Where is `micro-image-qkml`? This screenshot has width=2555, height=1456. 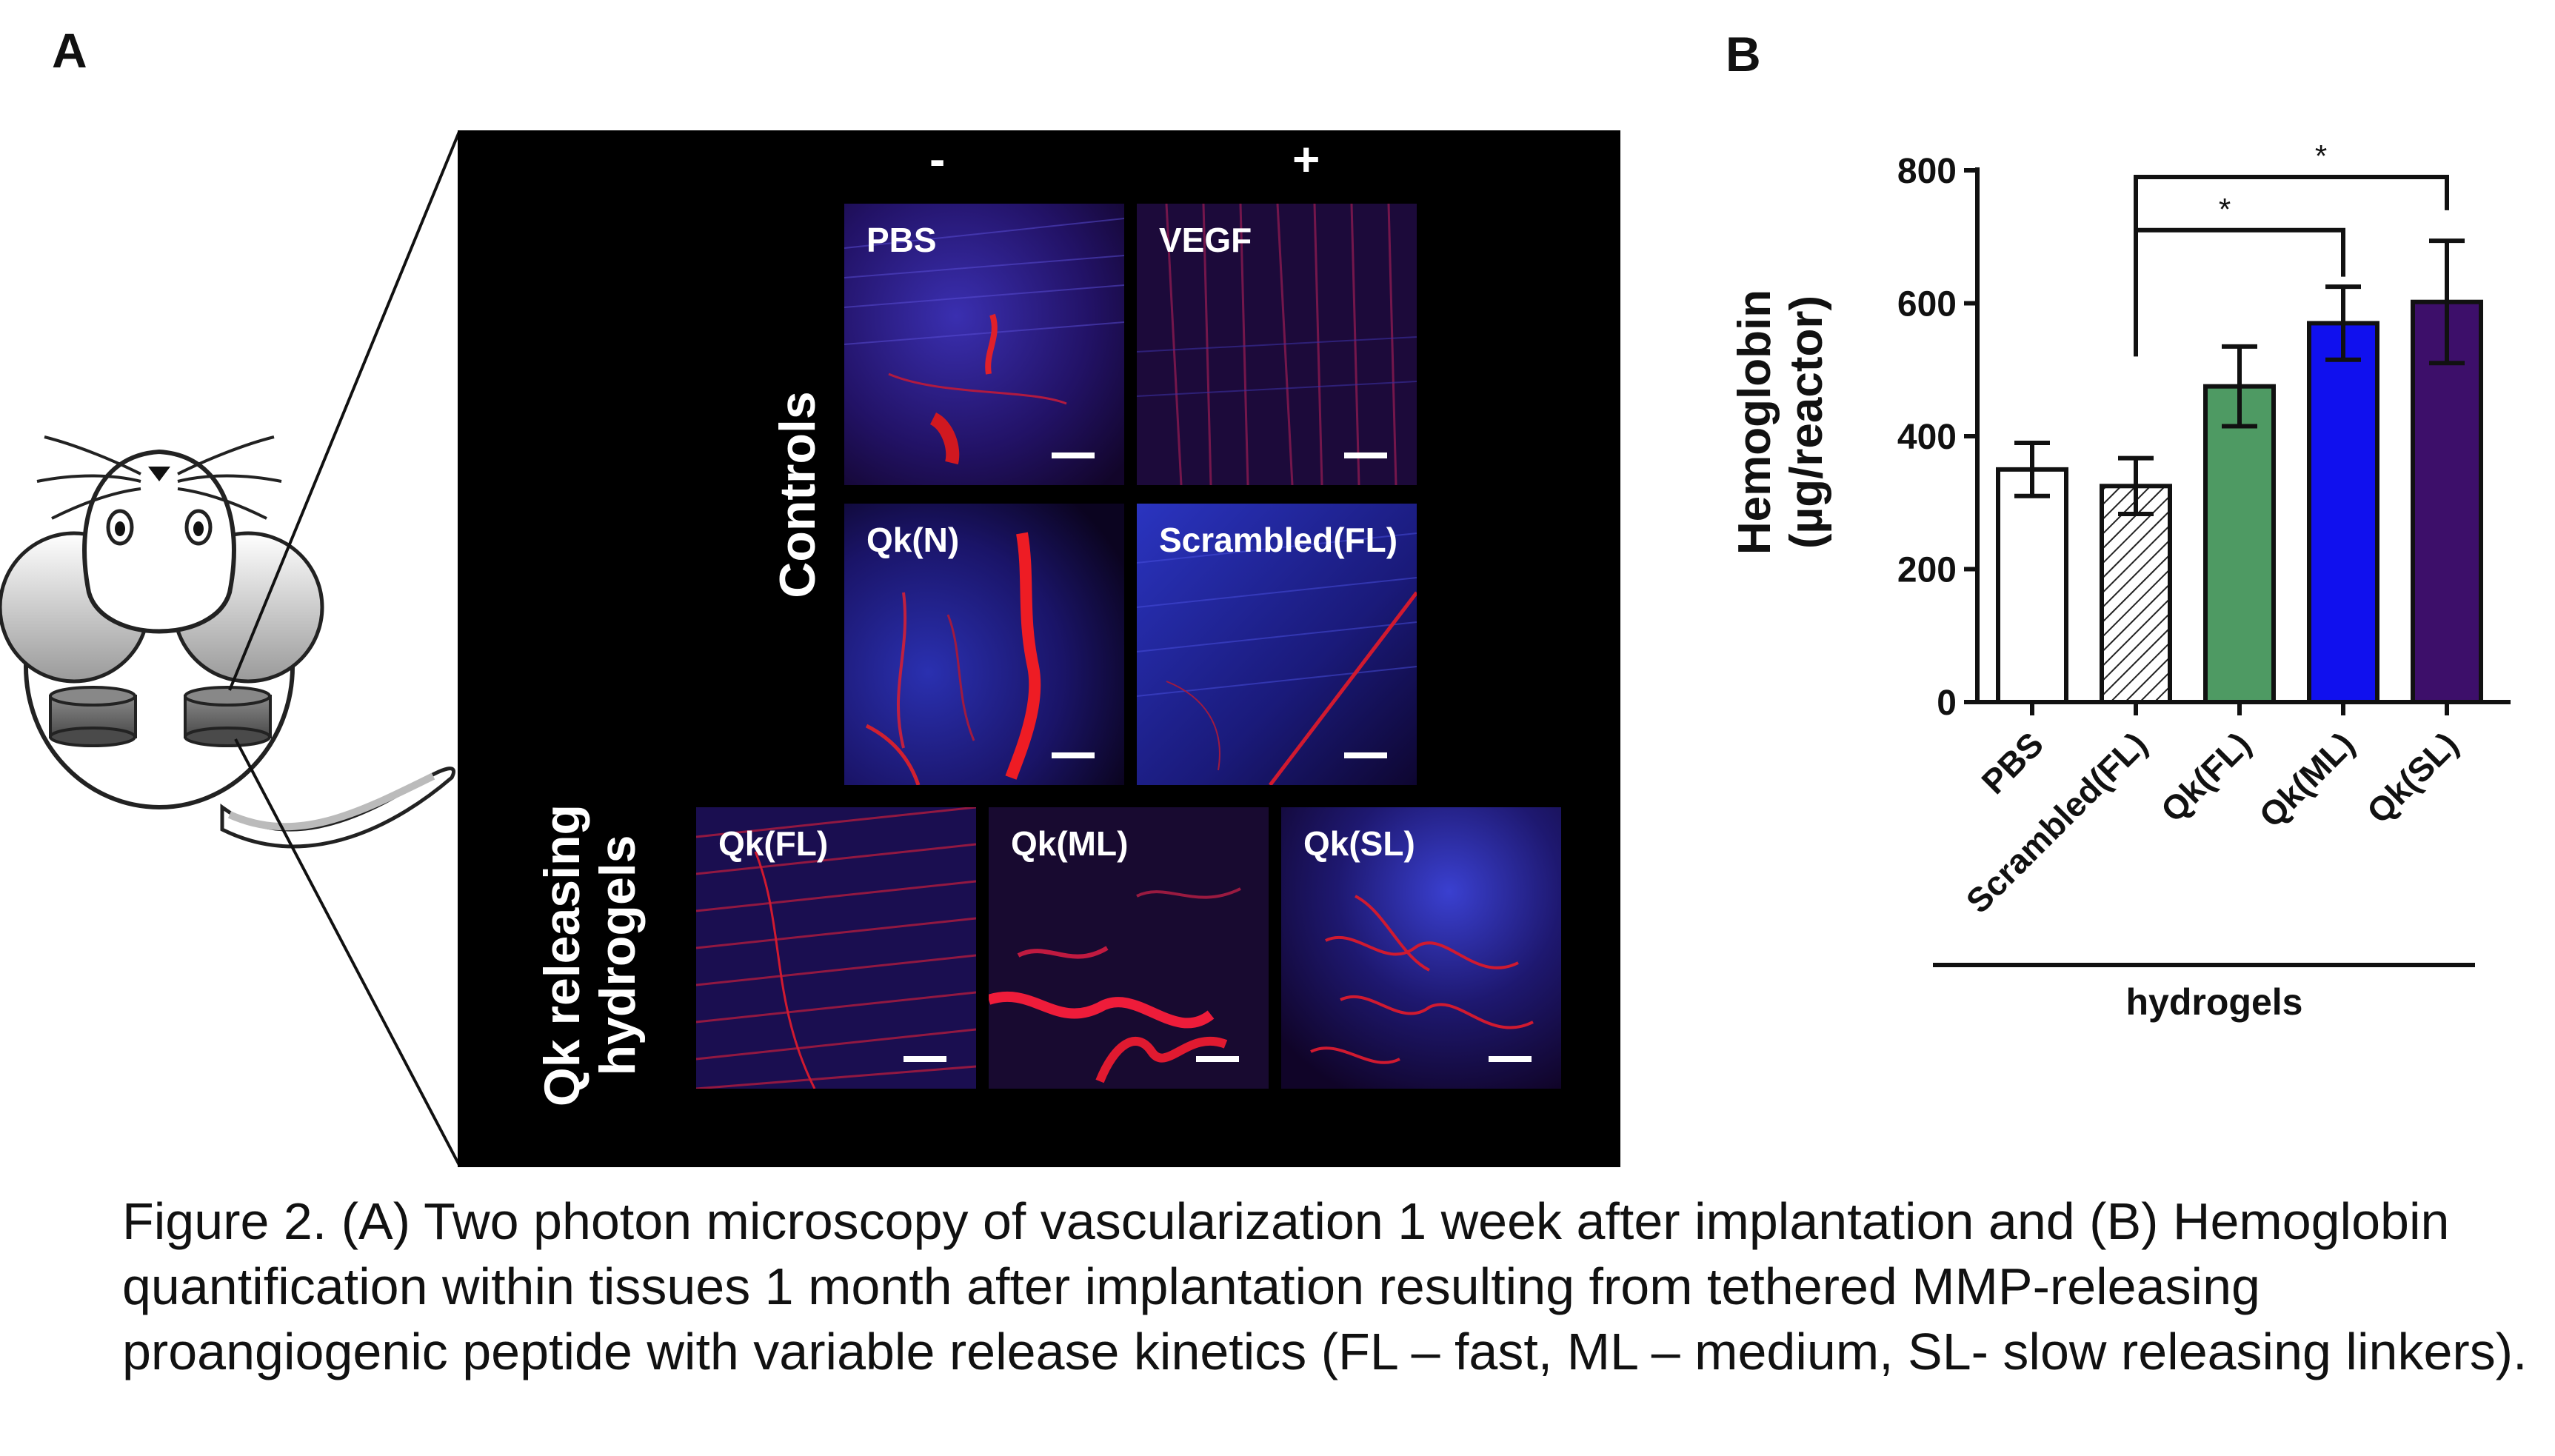 micro-image-qkml is located at coordinates (1129, 948).